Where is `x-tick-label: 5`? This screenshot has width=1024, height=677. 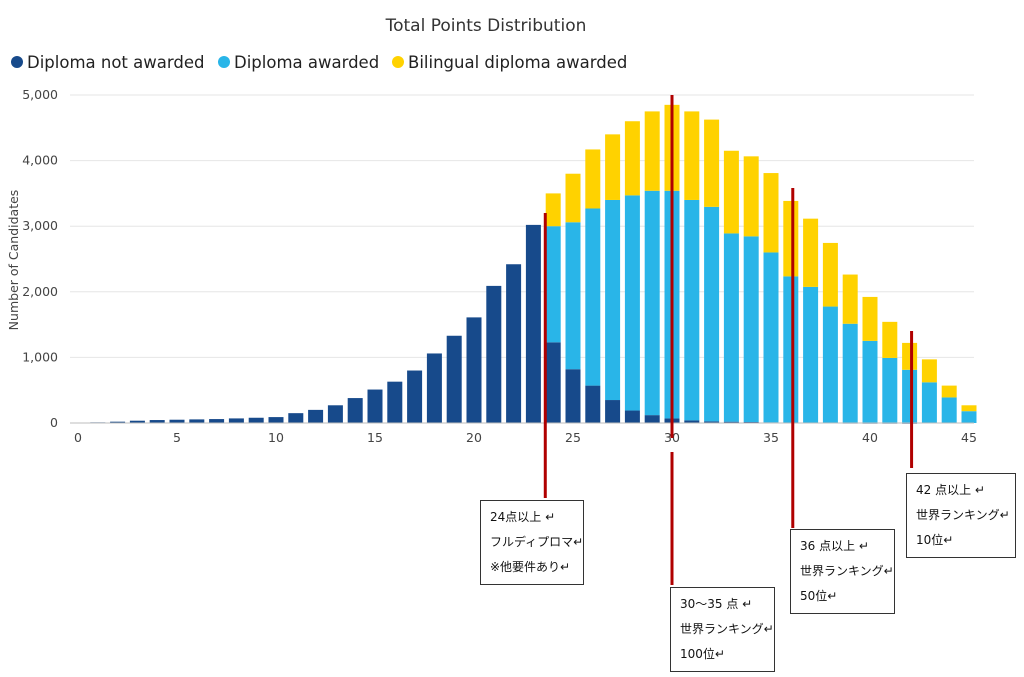 x-tick-label: 5 is located at coordinates (177, 437).